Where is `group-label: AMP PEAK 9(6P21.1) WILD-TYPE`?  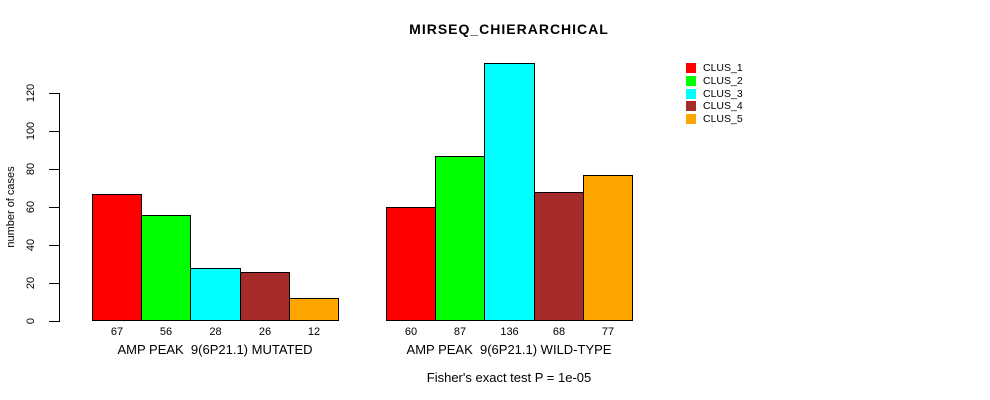
group-label: AMP PEAK 9(6P21.1) WILD-TYPE is located at coordinates (509, 349).